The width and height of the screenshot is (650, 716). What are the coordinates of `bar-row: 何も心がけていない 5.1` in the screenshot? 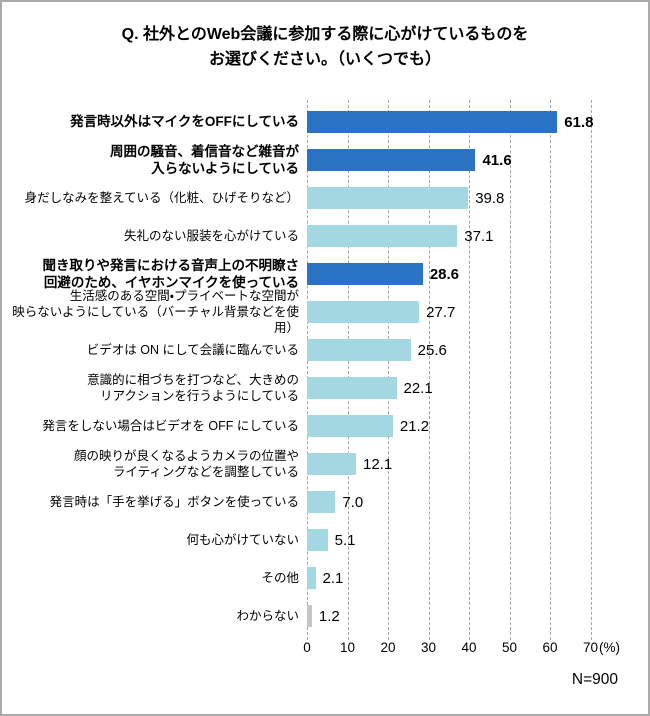 It's located at (325, 540).